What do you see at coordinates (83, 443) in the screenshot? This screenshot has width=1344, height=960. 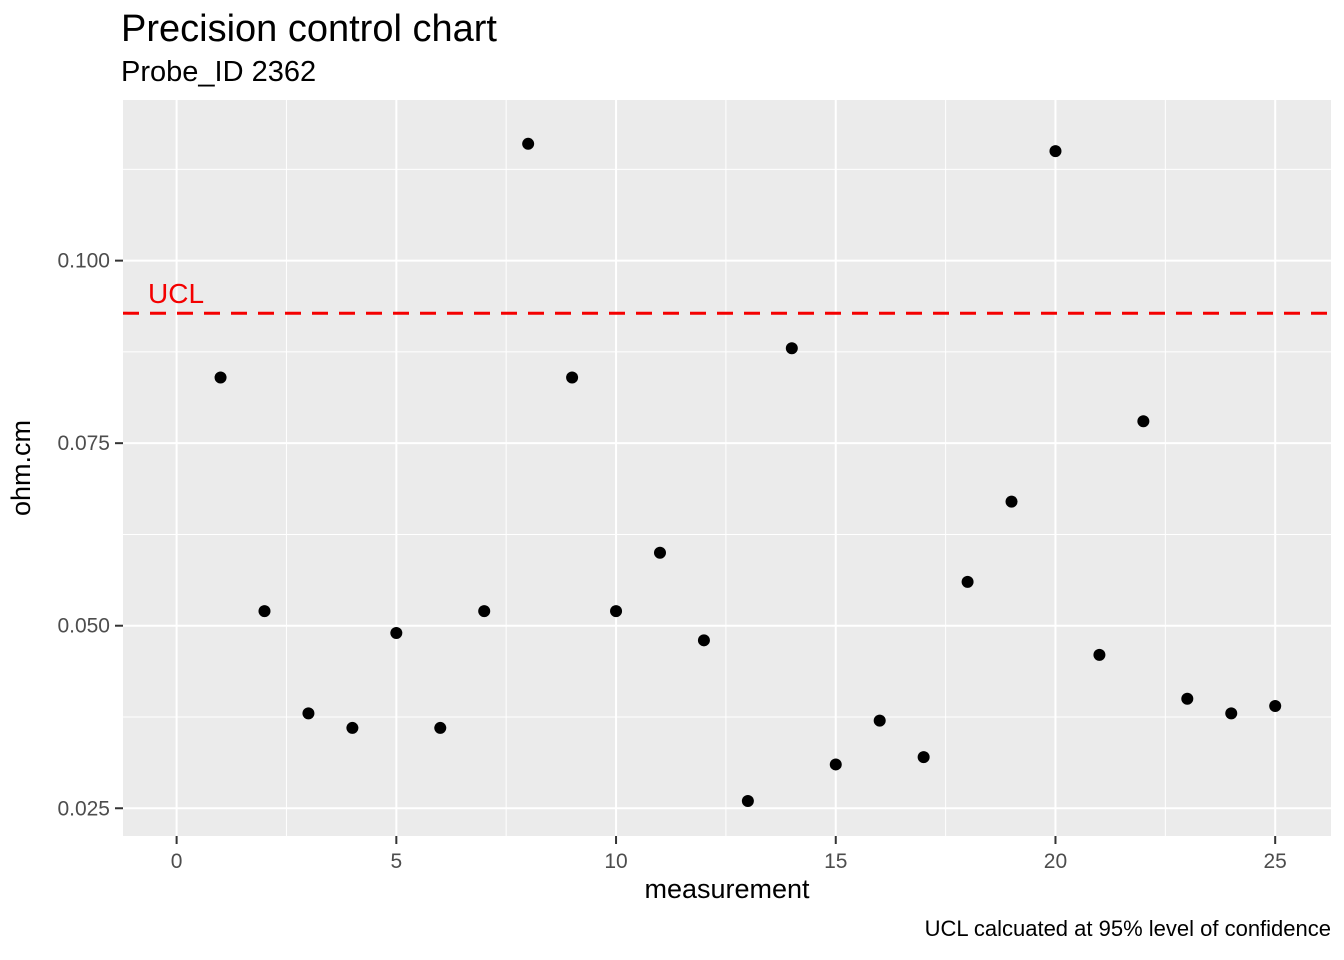 I see `y-tick-label: 0.075` at bounding box center [83, 443].